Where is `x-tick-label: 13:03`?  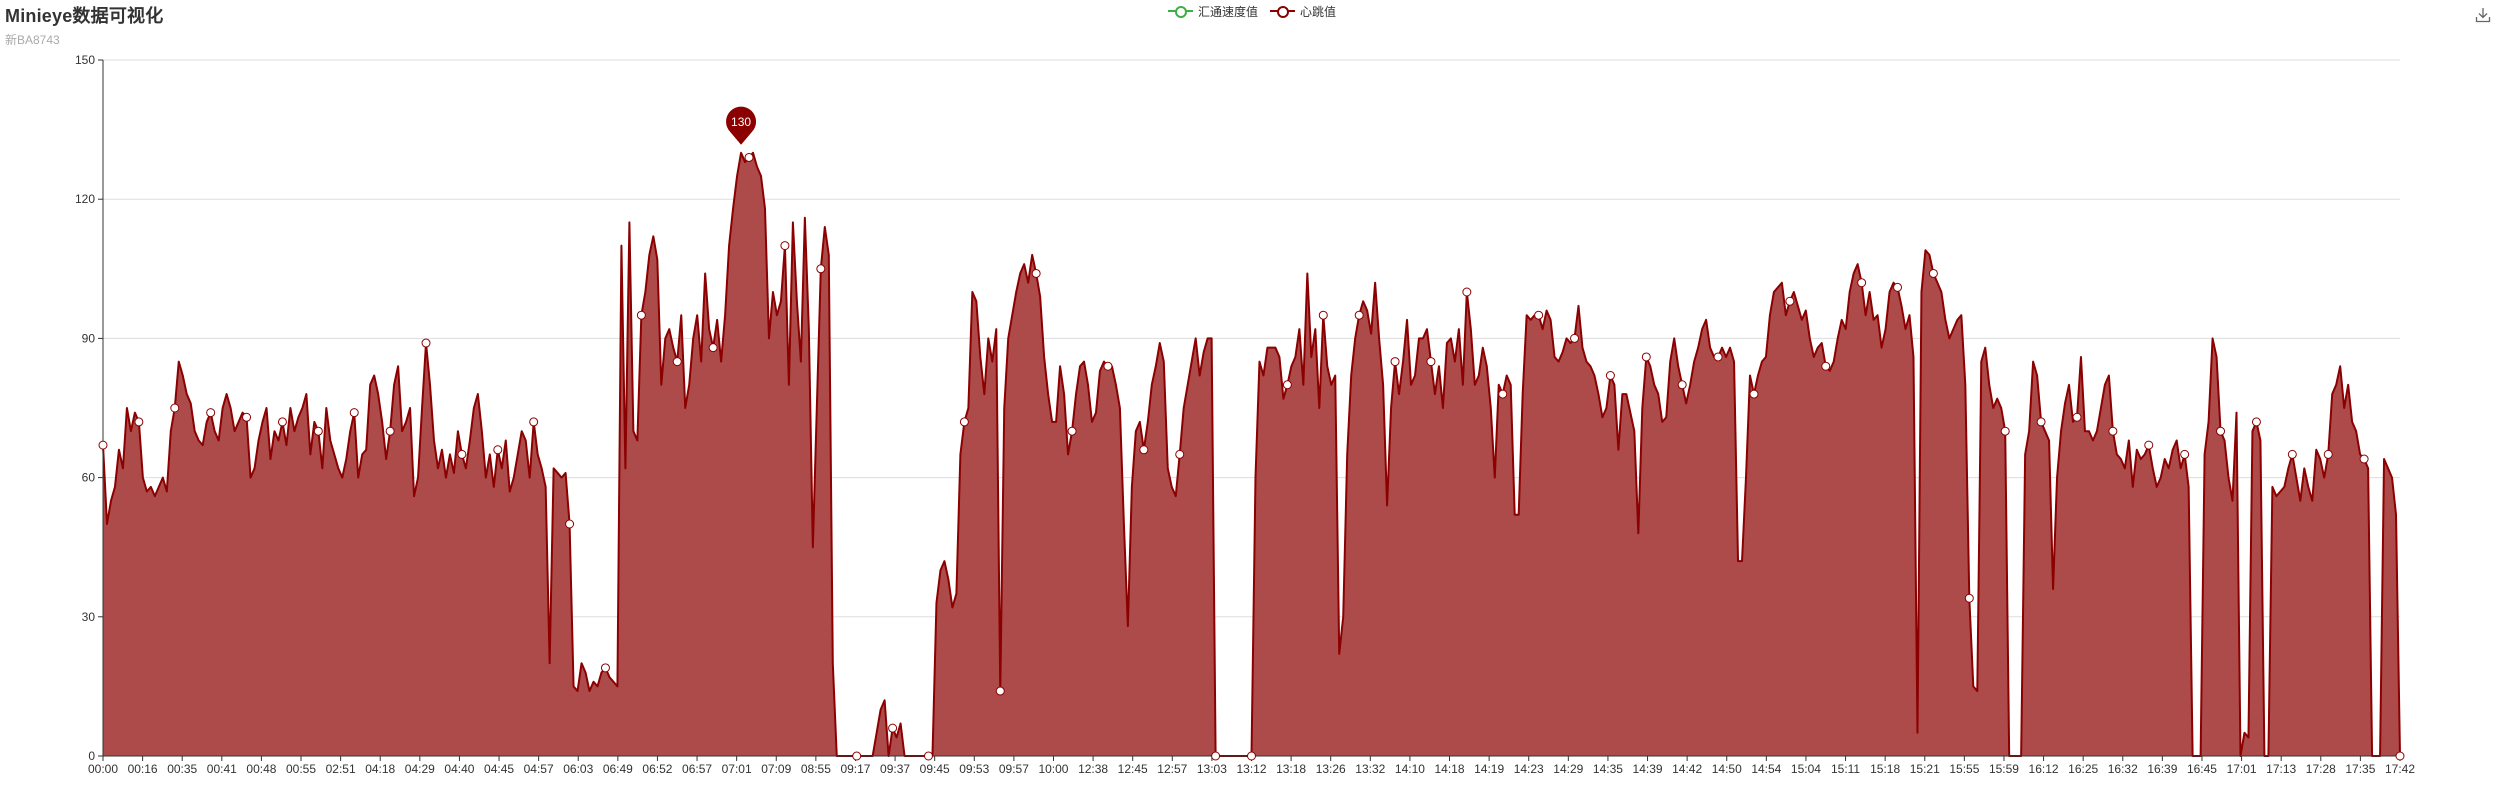 x-tick-label: 13:03 is located at coordinates (1212, 769).